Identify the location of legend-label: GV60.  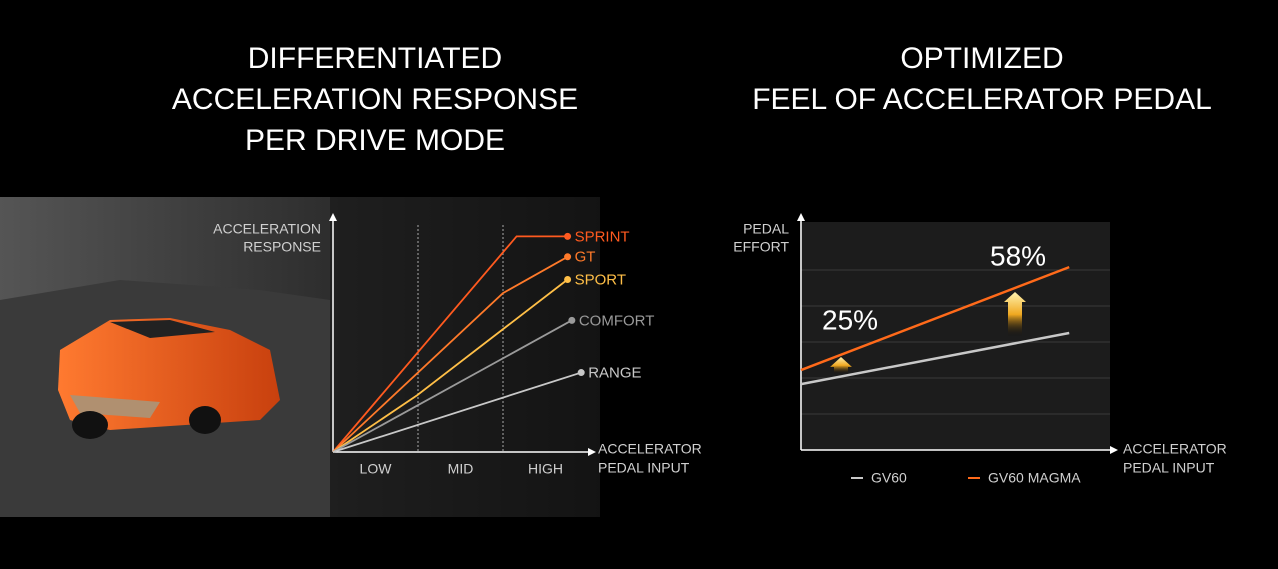
(889, 478).